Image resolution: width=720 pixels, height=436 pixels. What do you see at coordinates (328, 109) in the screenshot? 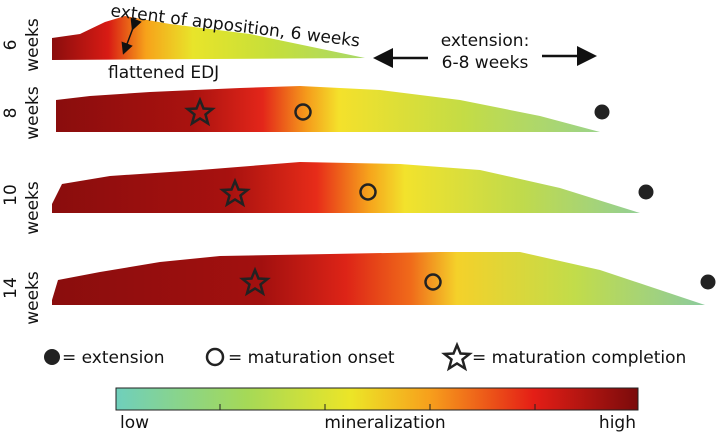
I see `section-8-weeks` at bounding box center [328, 109].